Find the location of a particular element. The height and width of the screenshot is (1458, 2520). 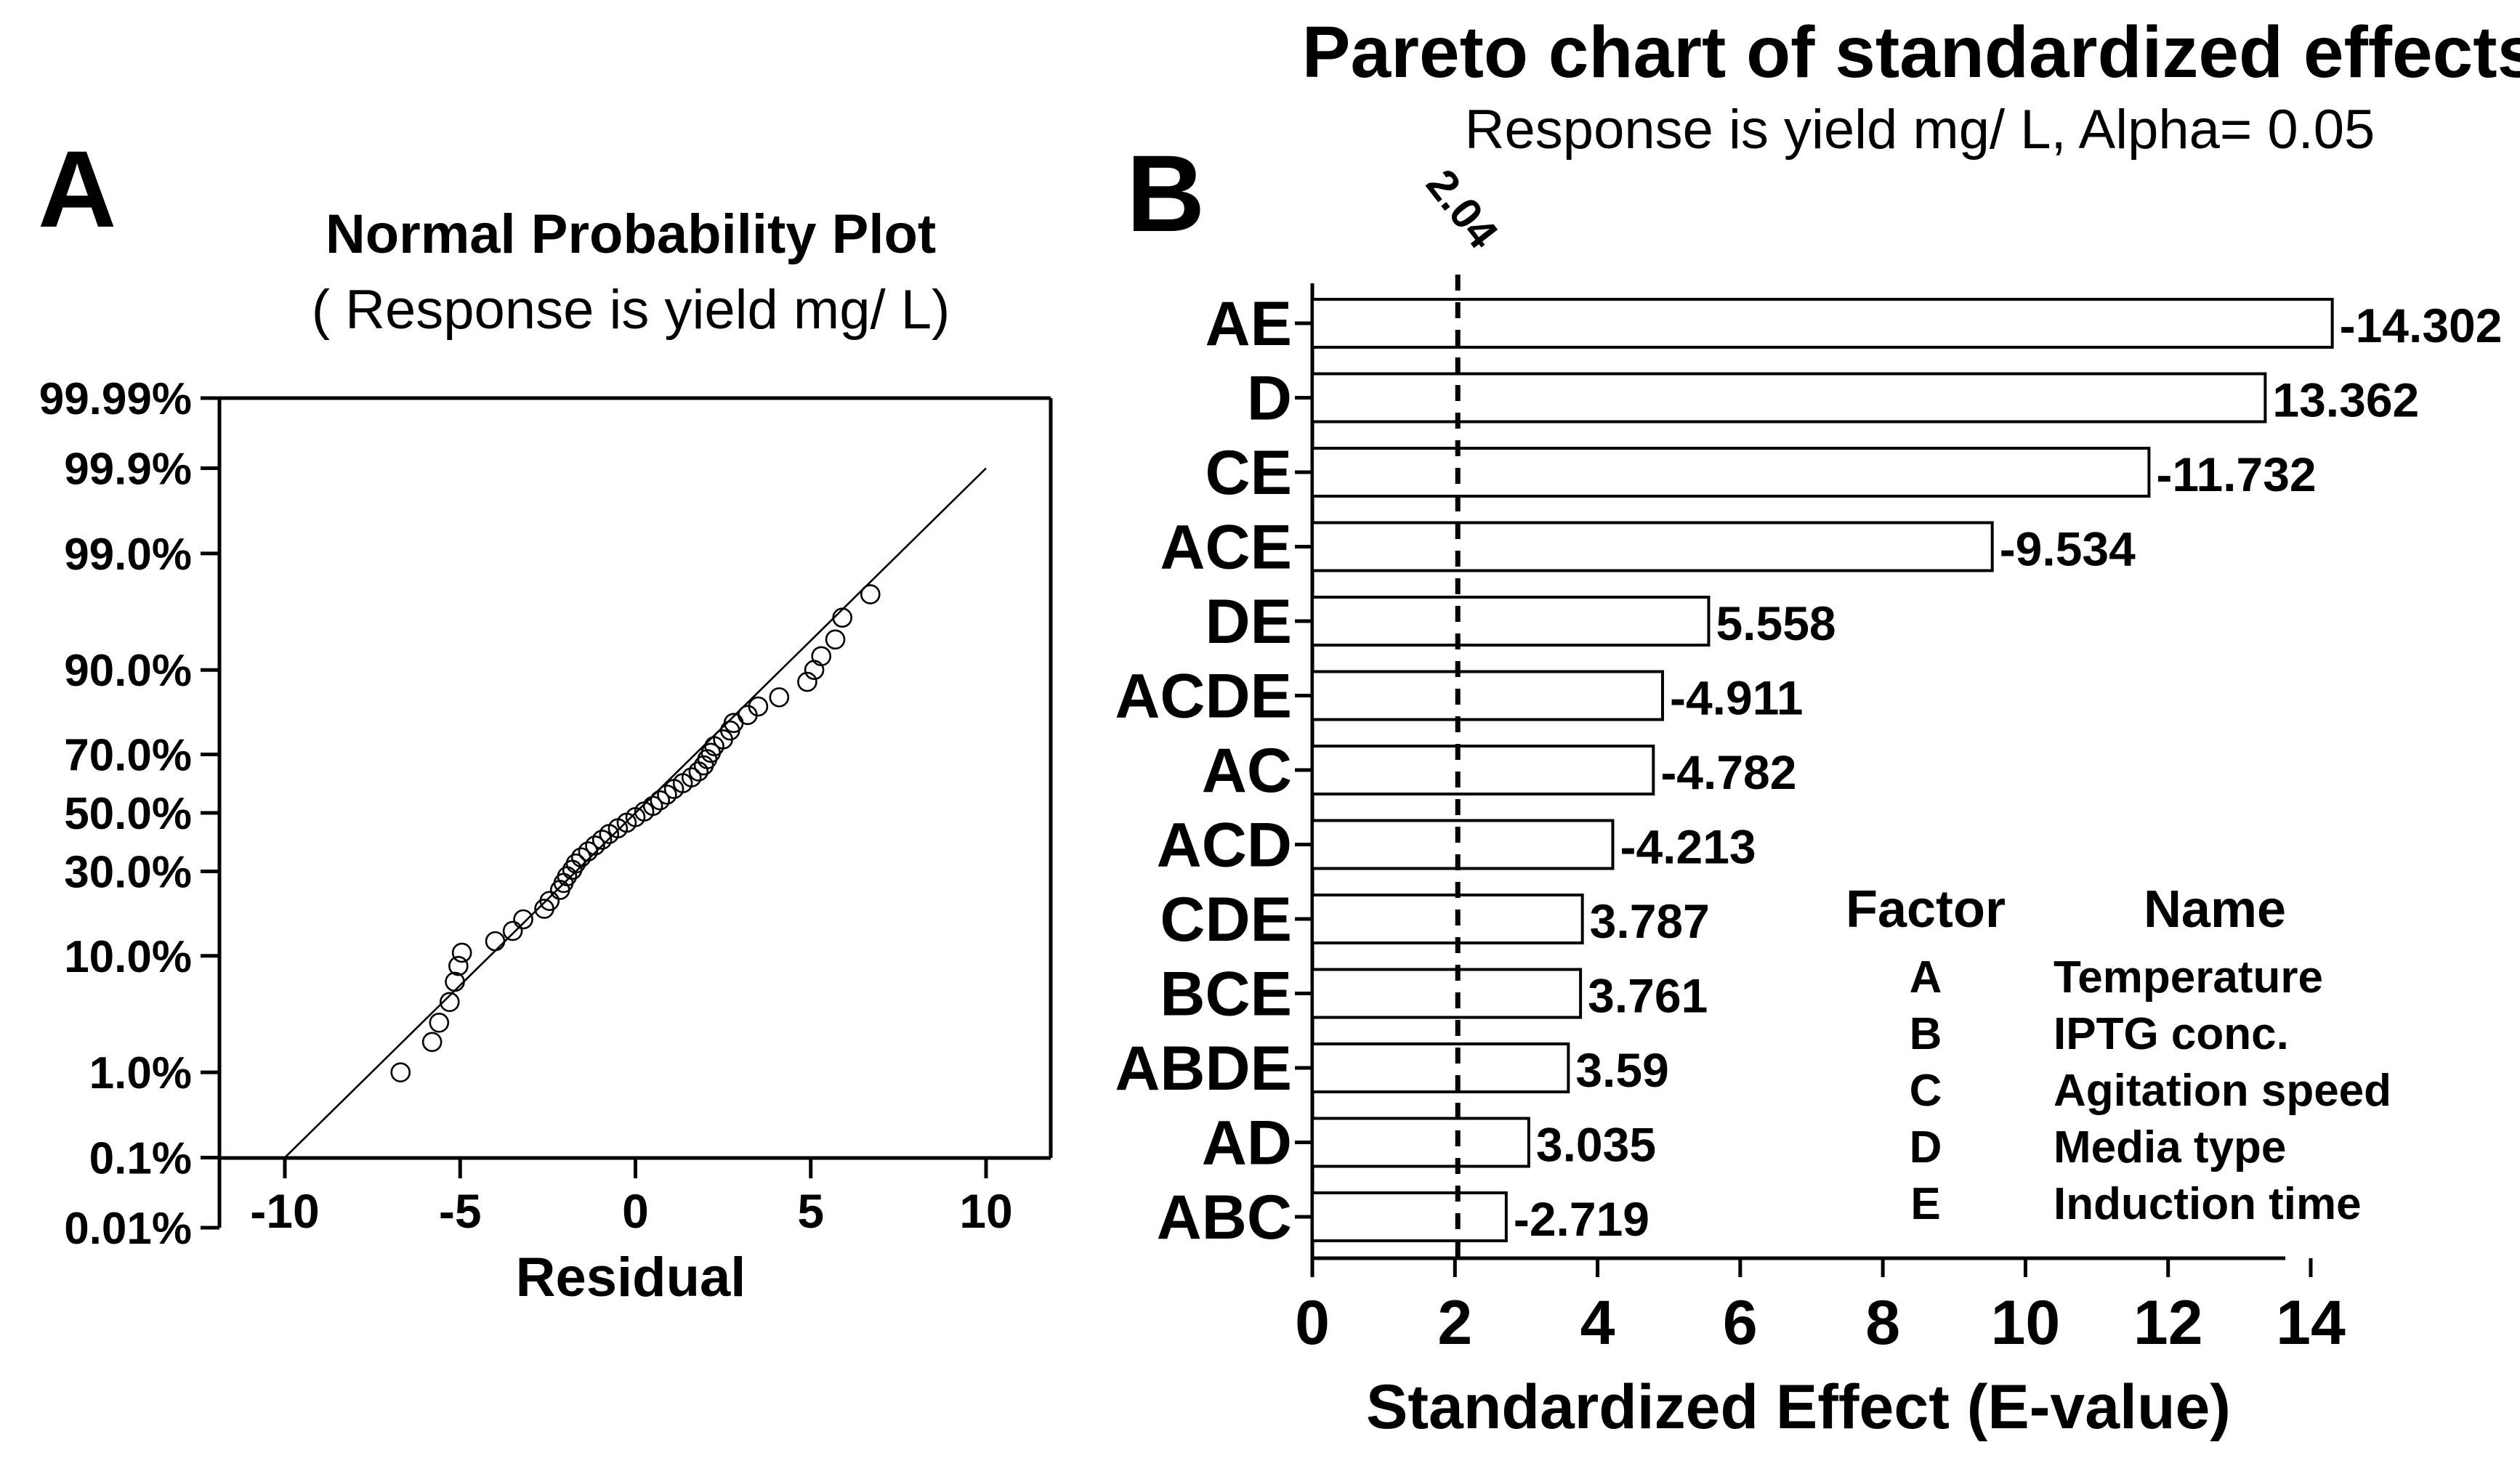

legend-header-factor: Factor is located at coordinates (1926, 909).